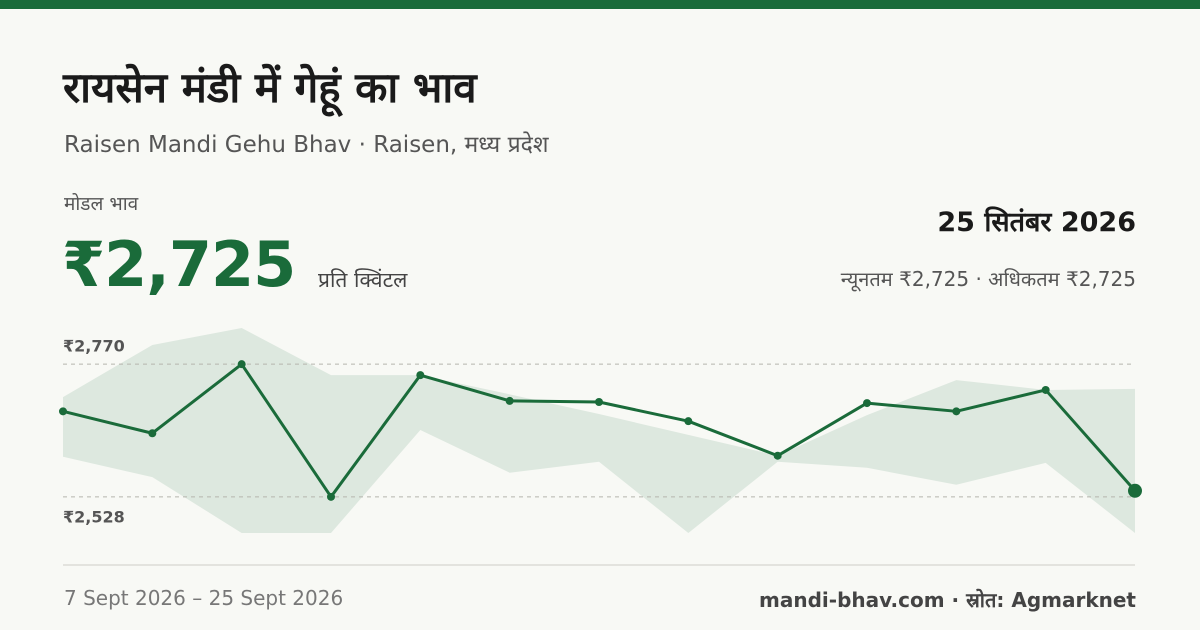 Image resolution: width=1200 pixels, height=630 pixels. Describe the element at coordinates (94, 346) in the screenshot. I see `y-tick-label: ₹2,770` at that location.